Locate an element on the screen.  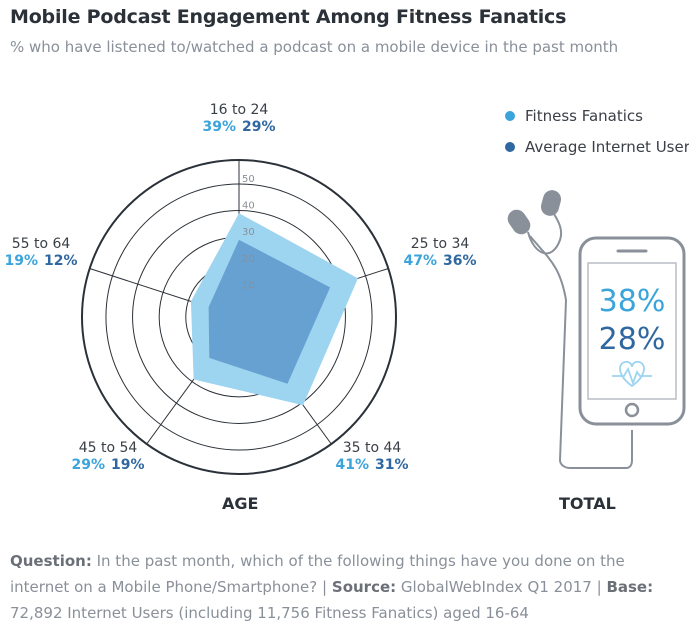
phone-cable is located at coordinates (581, 352).